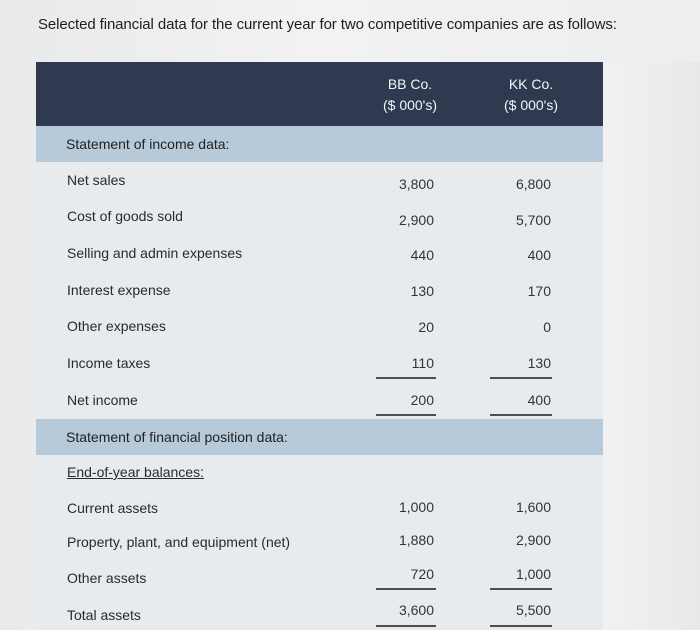 The width and height of the screenshot is (700, 630). What do you see at coordinates (533, 184) in the screenshot?
I see `kk-net-sales: 6,800` at bounding box center [533, 184].